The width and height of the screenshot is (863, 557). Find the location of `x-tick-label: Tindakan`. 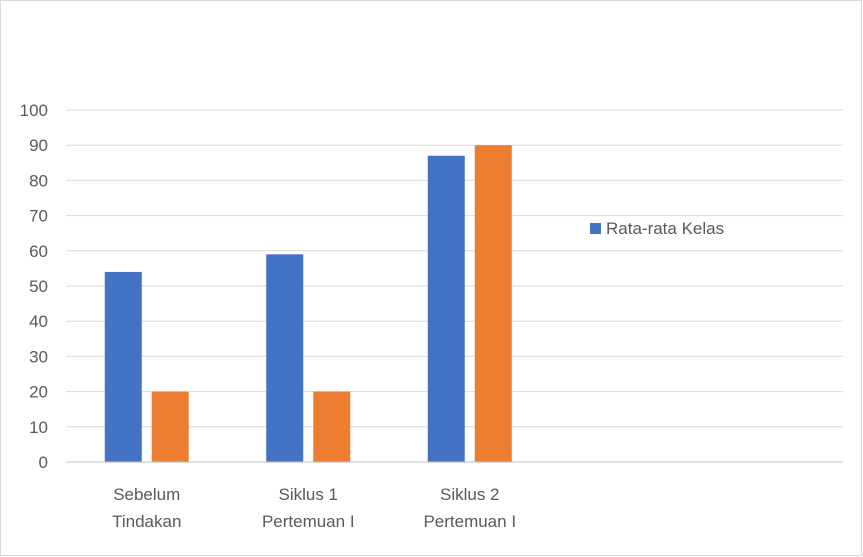

x-tick-label: Tindakan is located at coordinates (146, 521).